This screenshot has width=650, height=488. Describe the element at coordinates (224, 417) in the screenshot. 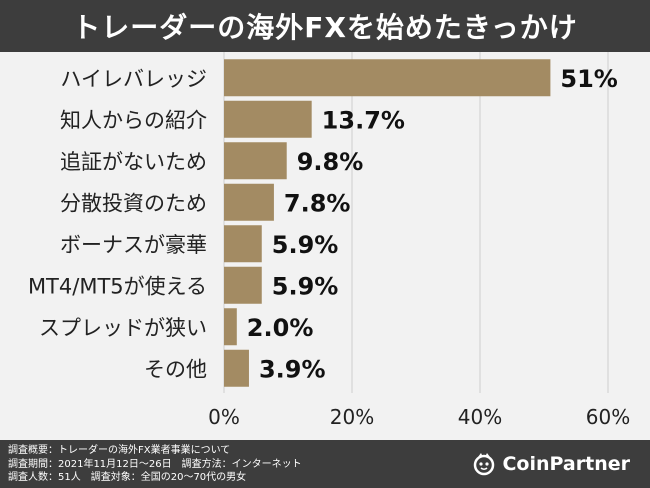

I see `x-tick-label-0: 0%` at that location.